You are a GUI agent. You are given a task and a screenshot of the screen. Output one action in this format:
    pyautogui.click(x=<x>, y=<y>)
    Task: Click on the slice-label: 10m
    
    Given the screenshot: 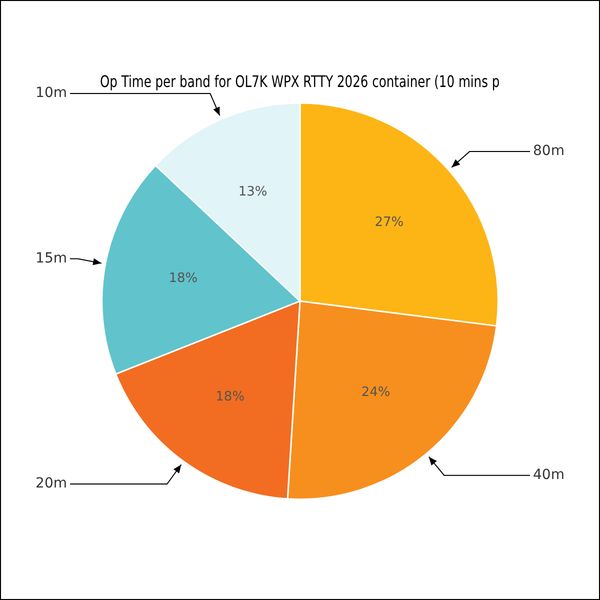 What is the action you would take?
    pyautogui.click(x=51, y=93)
    